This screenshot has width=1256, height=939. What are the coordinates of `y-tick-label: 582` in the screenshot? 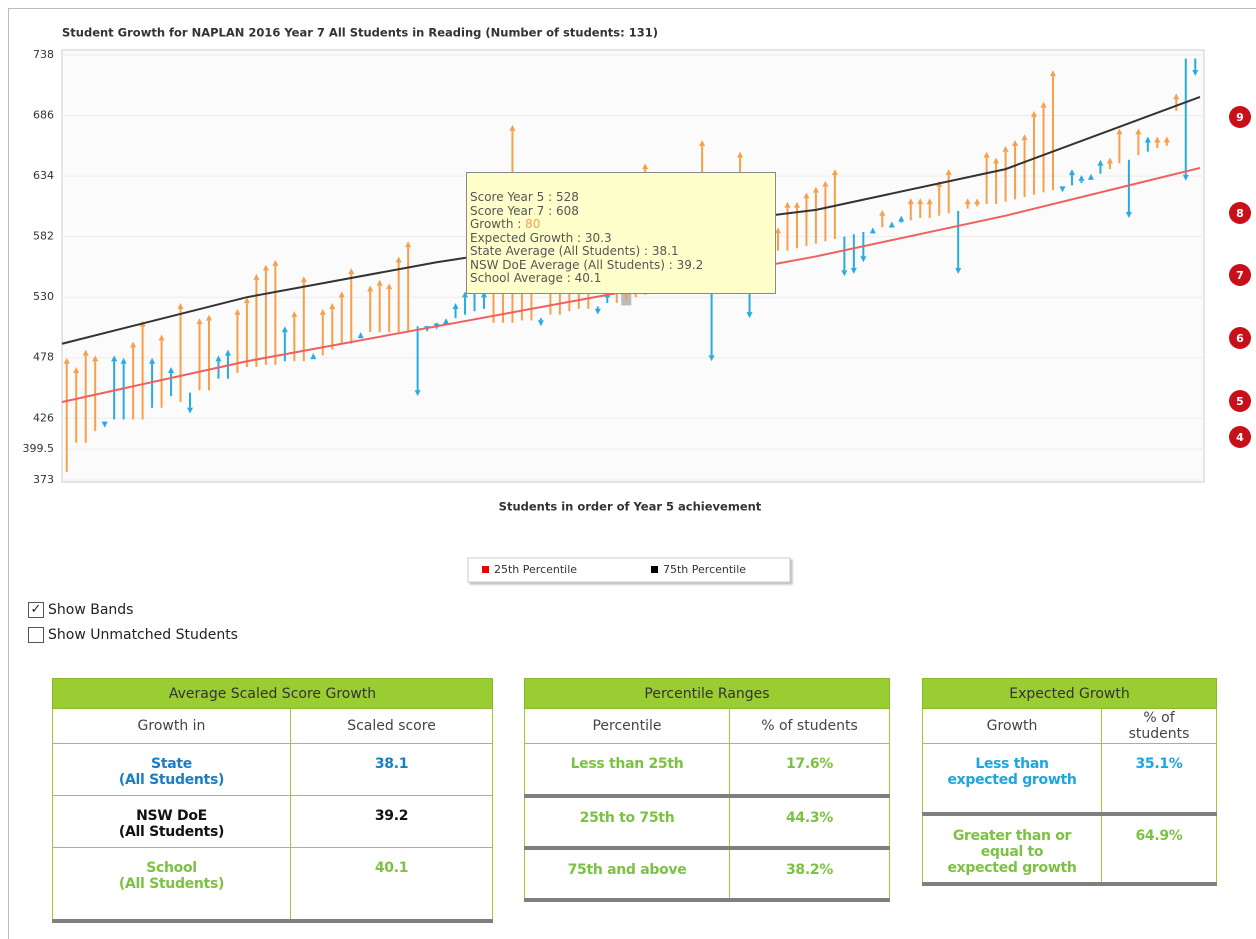 It's located at (43, 236).